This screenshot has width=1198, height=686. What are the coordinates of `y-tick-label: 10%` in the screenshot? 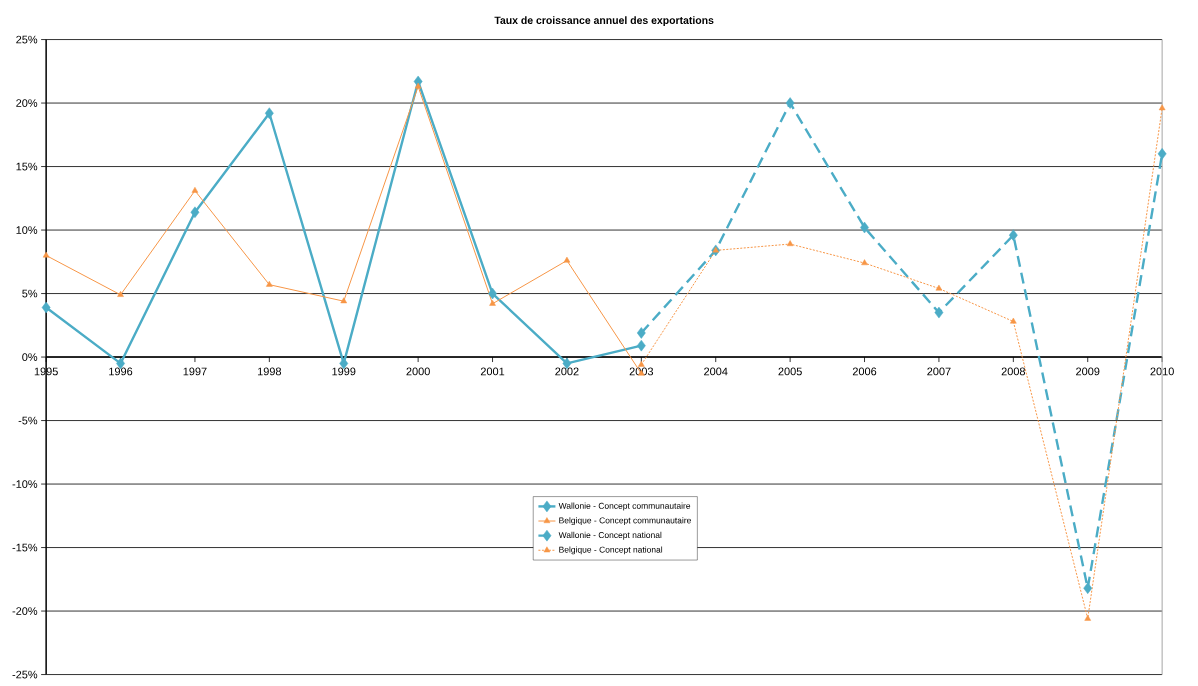 It's located at (27, 230).